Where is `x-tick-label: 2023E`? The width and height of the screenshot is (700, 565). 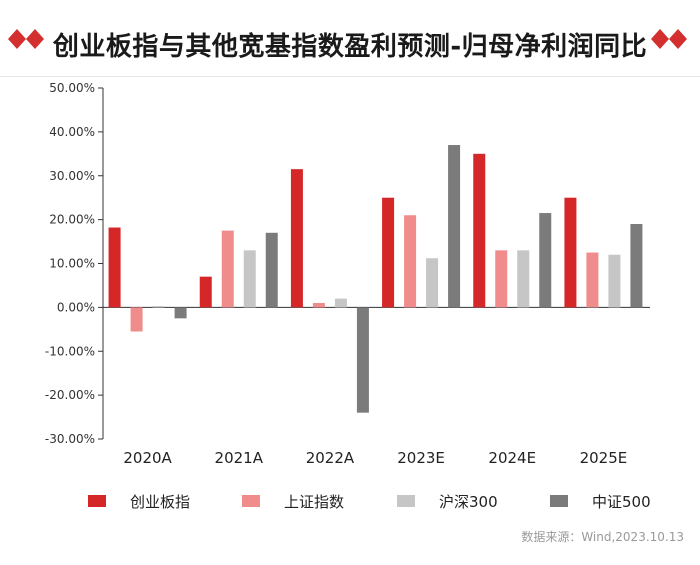
x-tick-label: 2023E is located at coordinates (421, 458).